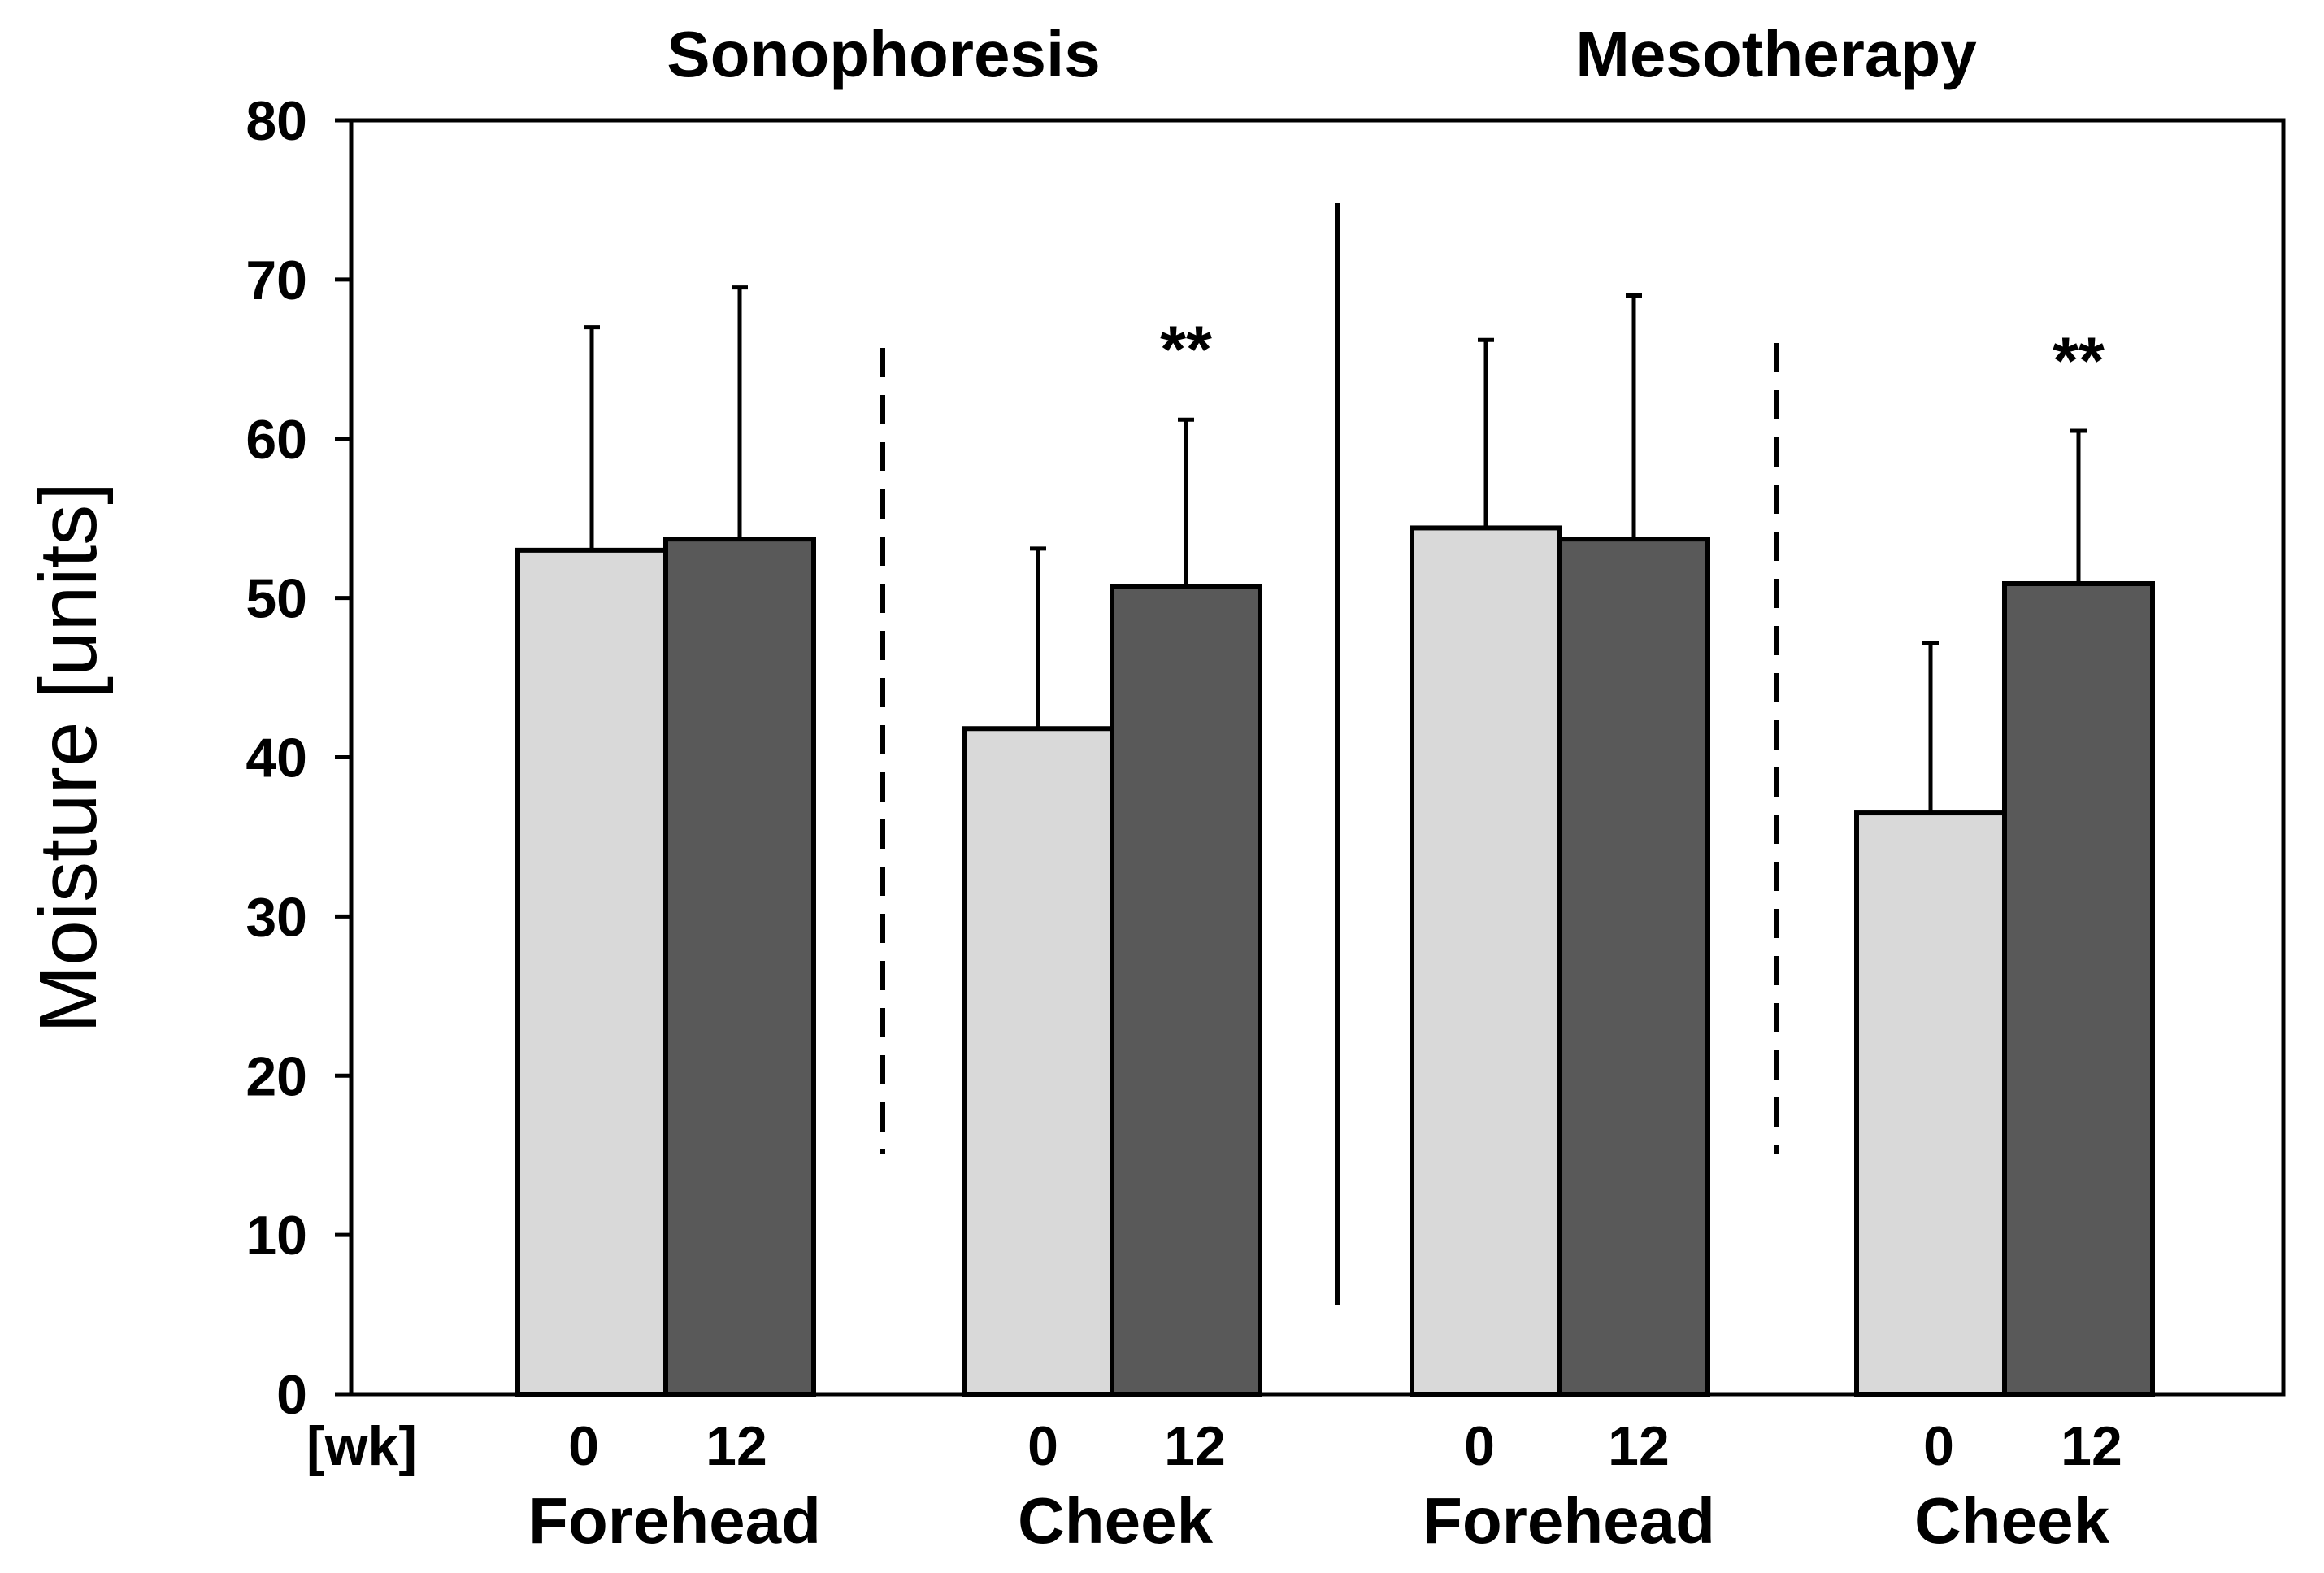 This screenshot has width=2324, height=1573. Describe the element at coordinates (291, 1395) in the screenshot. I see `y-tick-label-0: 0` at that location.